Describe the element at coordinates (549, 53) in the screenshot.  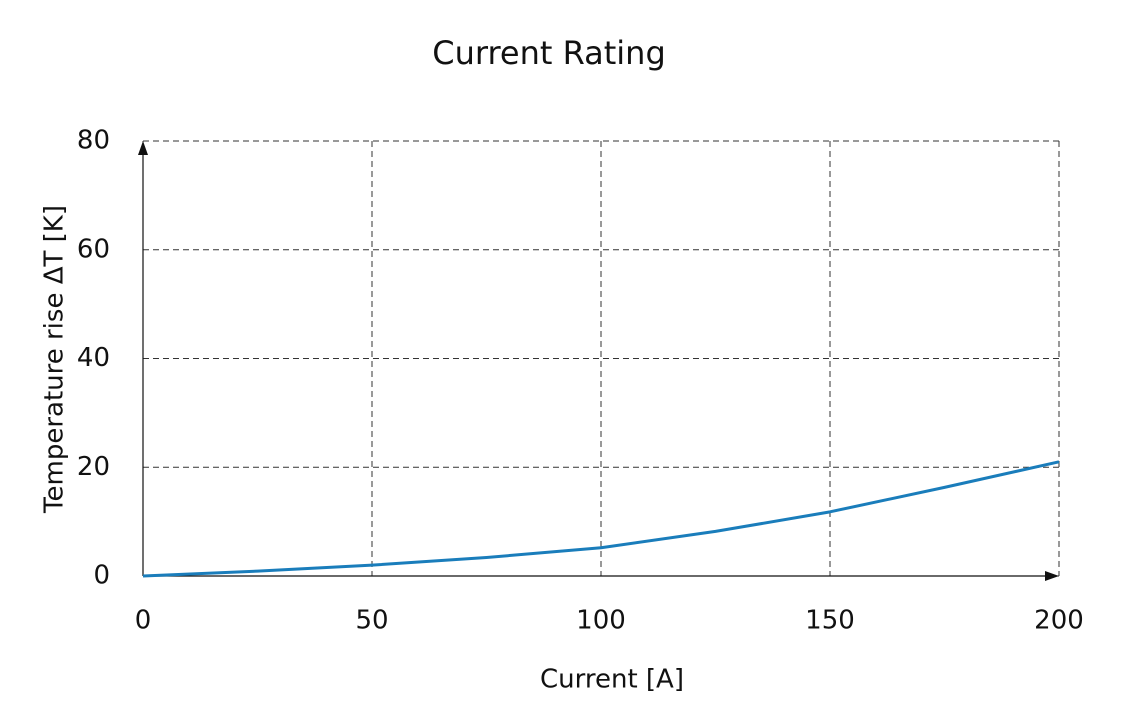
I see `chart-title: Current Rating` at that location.